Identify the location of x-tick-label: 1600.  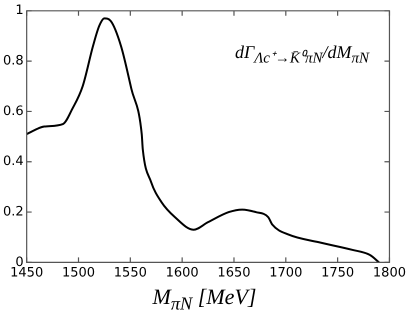
(182, 273).